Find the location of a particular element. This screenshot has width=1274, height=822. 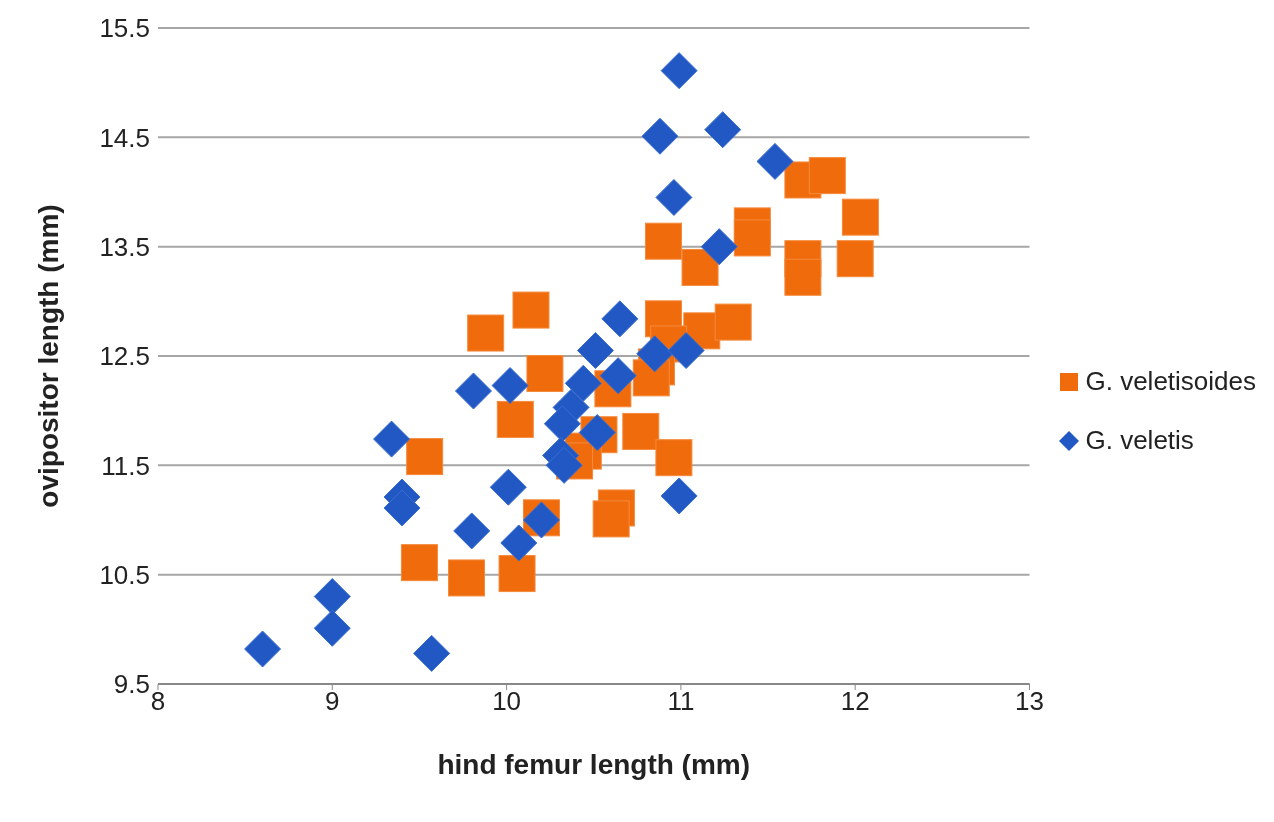

x-tick-label: 12 is located at coordinates (855, 701).